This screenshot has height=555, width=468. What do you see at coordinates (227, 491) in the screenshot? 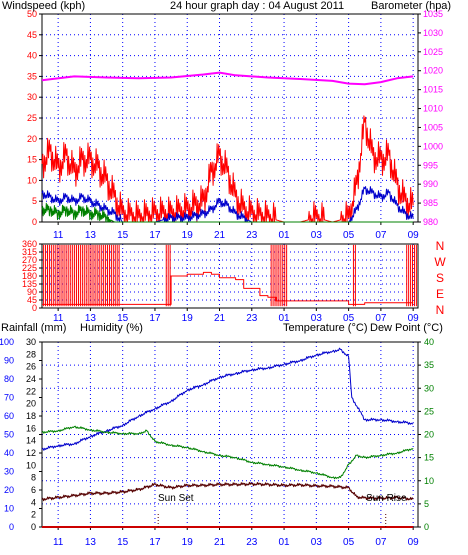
I see `dewpoint-line` at bounding box center [227, 491].